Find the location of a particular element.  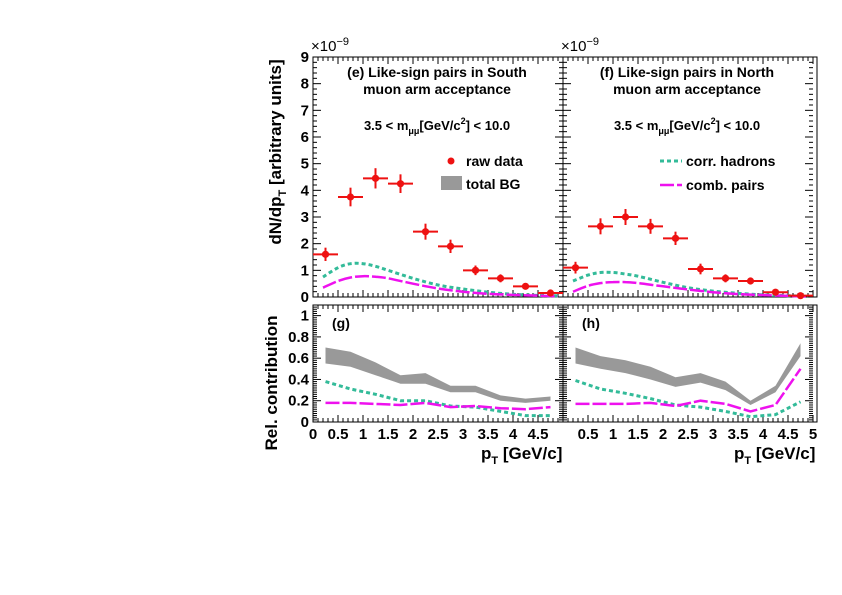

total-bg-band-h is located at coordinates (688, 374).